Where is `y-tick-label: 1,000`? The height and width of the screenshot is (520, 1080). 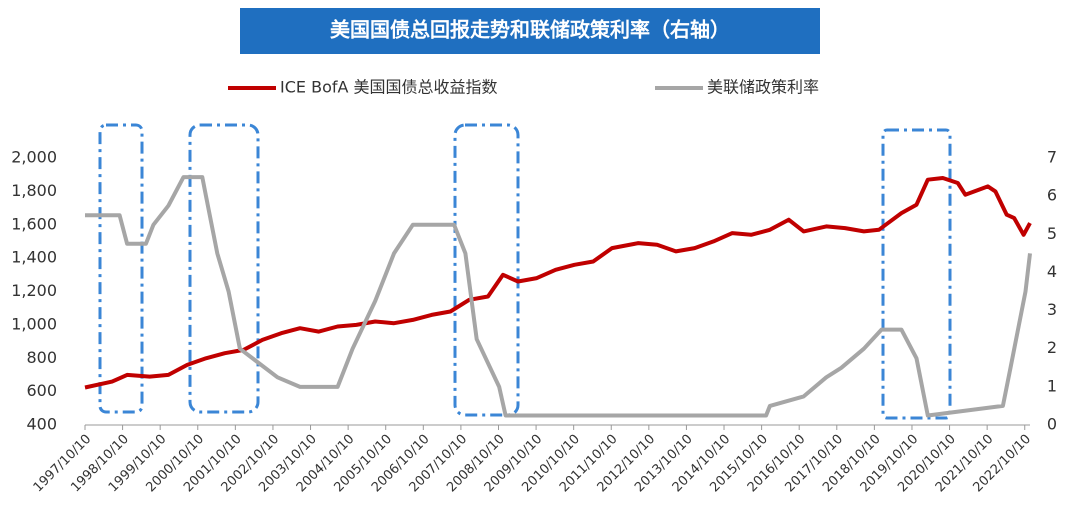 y-tick-label: 1,000 is located at coordinates (34, 323).